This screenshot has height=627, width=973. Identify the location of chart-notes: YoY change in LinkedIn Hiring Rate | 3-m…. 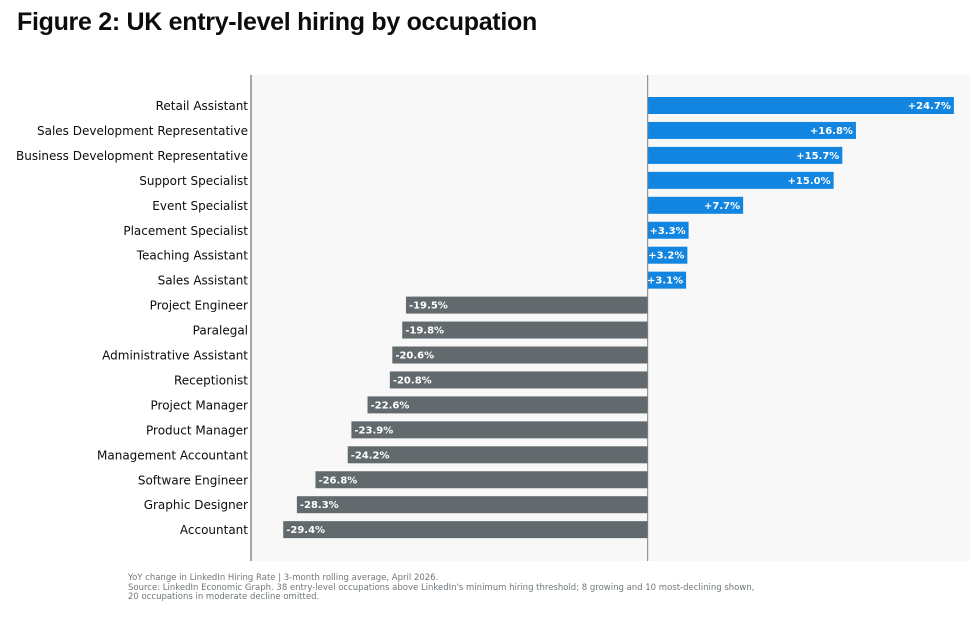
(441, 588).